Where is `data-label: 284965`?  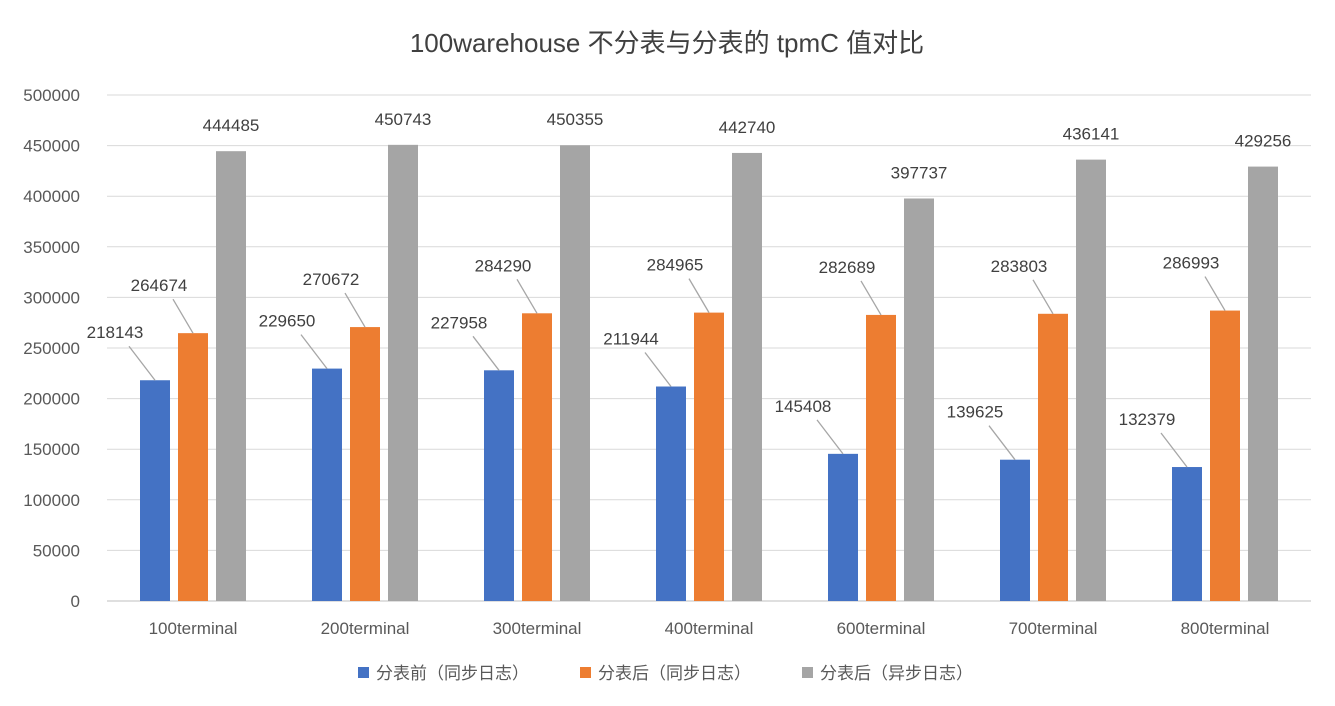 data-label: 284965 is located at coordinates (675, 265).